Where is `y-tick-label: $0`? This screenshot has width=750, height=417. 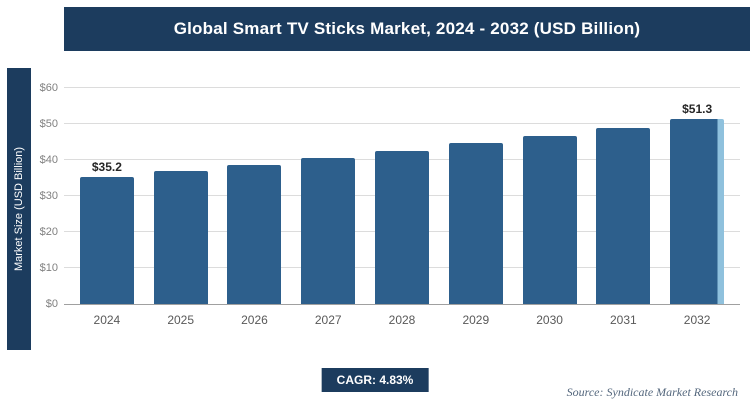 y-tick-label: $0 is located at coordinates (51, 304).